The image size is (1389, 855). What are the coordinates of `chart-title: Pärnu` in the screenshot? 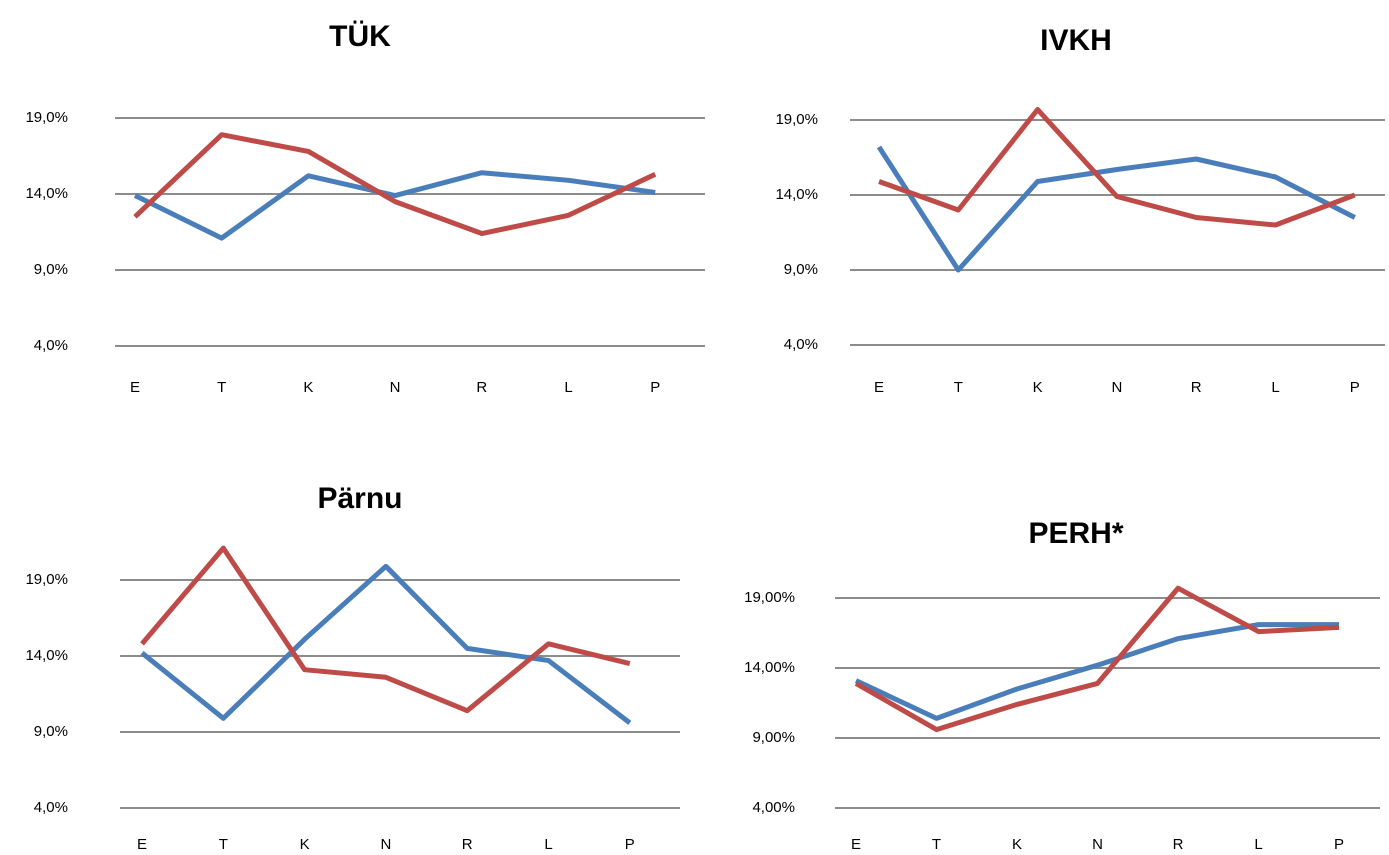 It's located at (359, 498).